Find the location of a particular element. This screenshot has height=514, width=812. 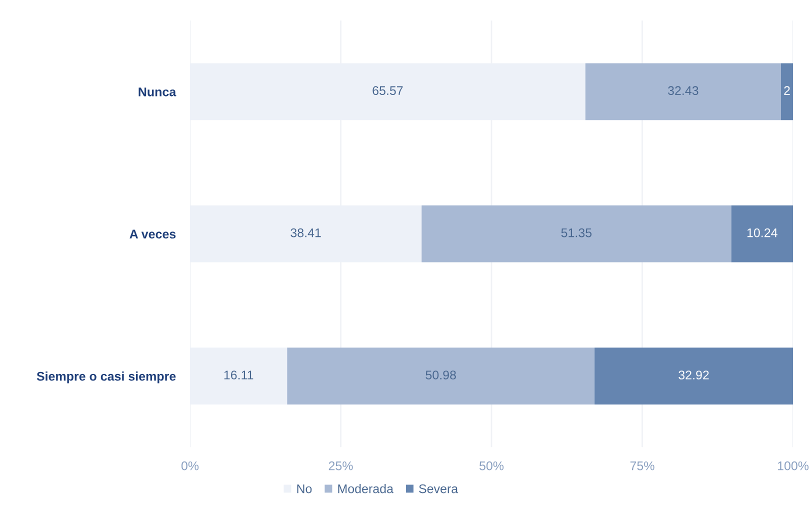

data-label: 2 is located at coordinates (787, 90).